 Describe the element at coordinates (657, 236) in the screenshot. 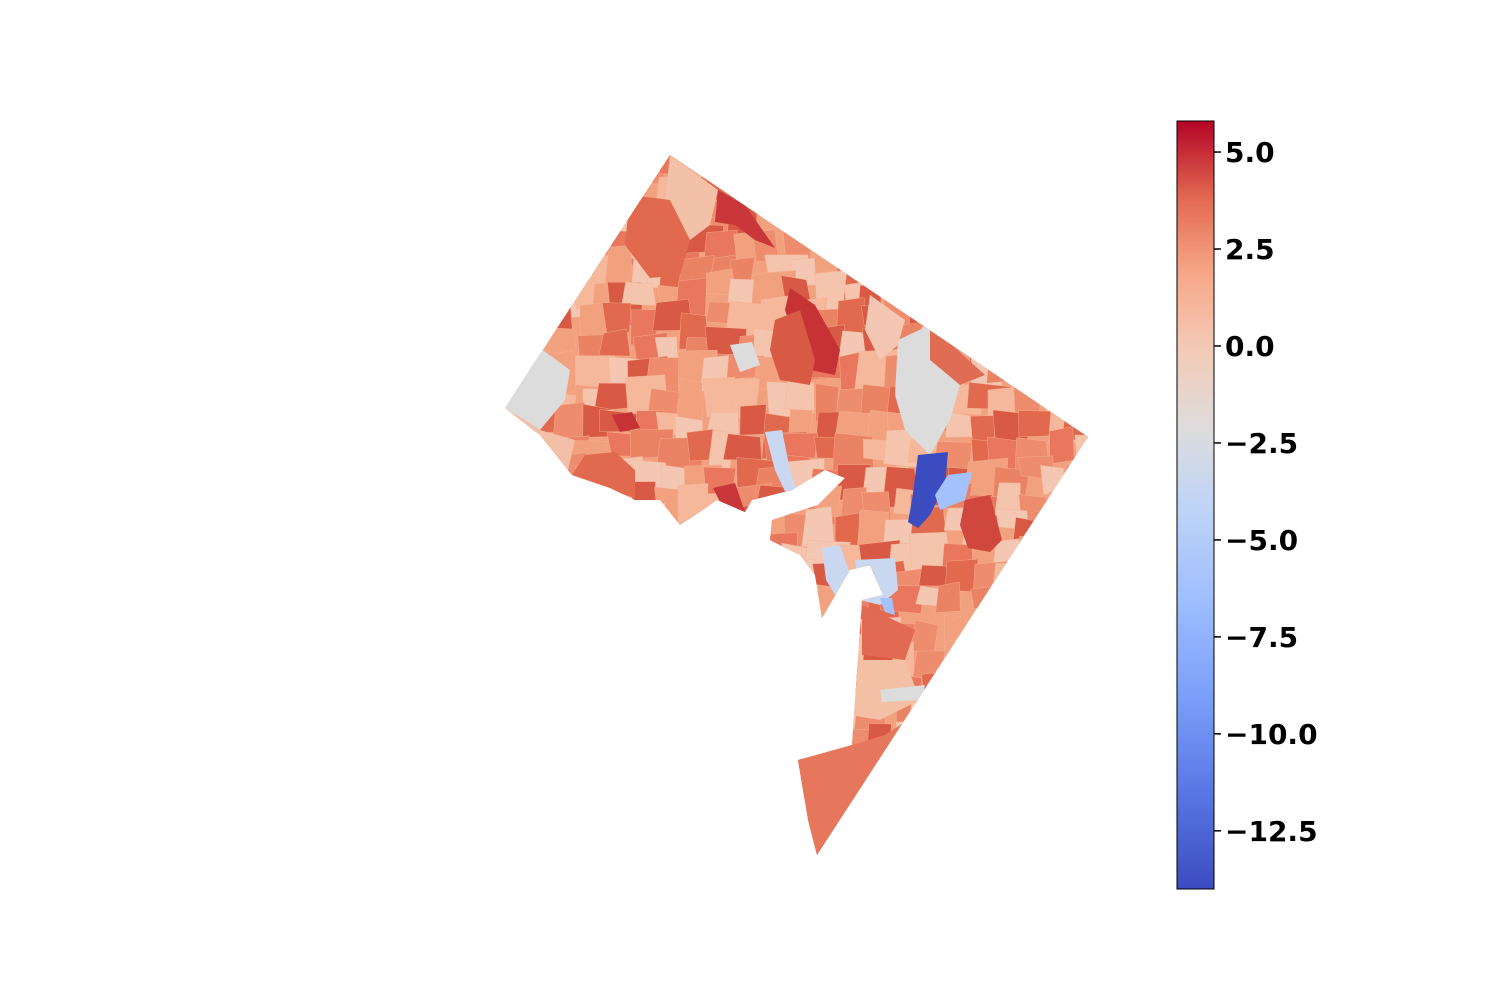

I see `region-northwest-red` at that location.